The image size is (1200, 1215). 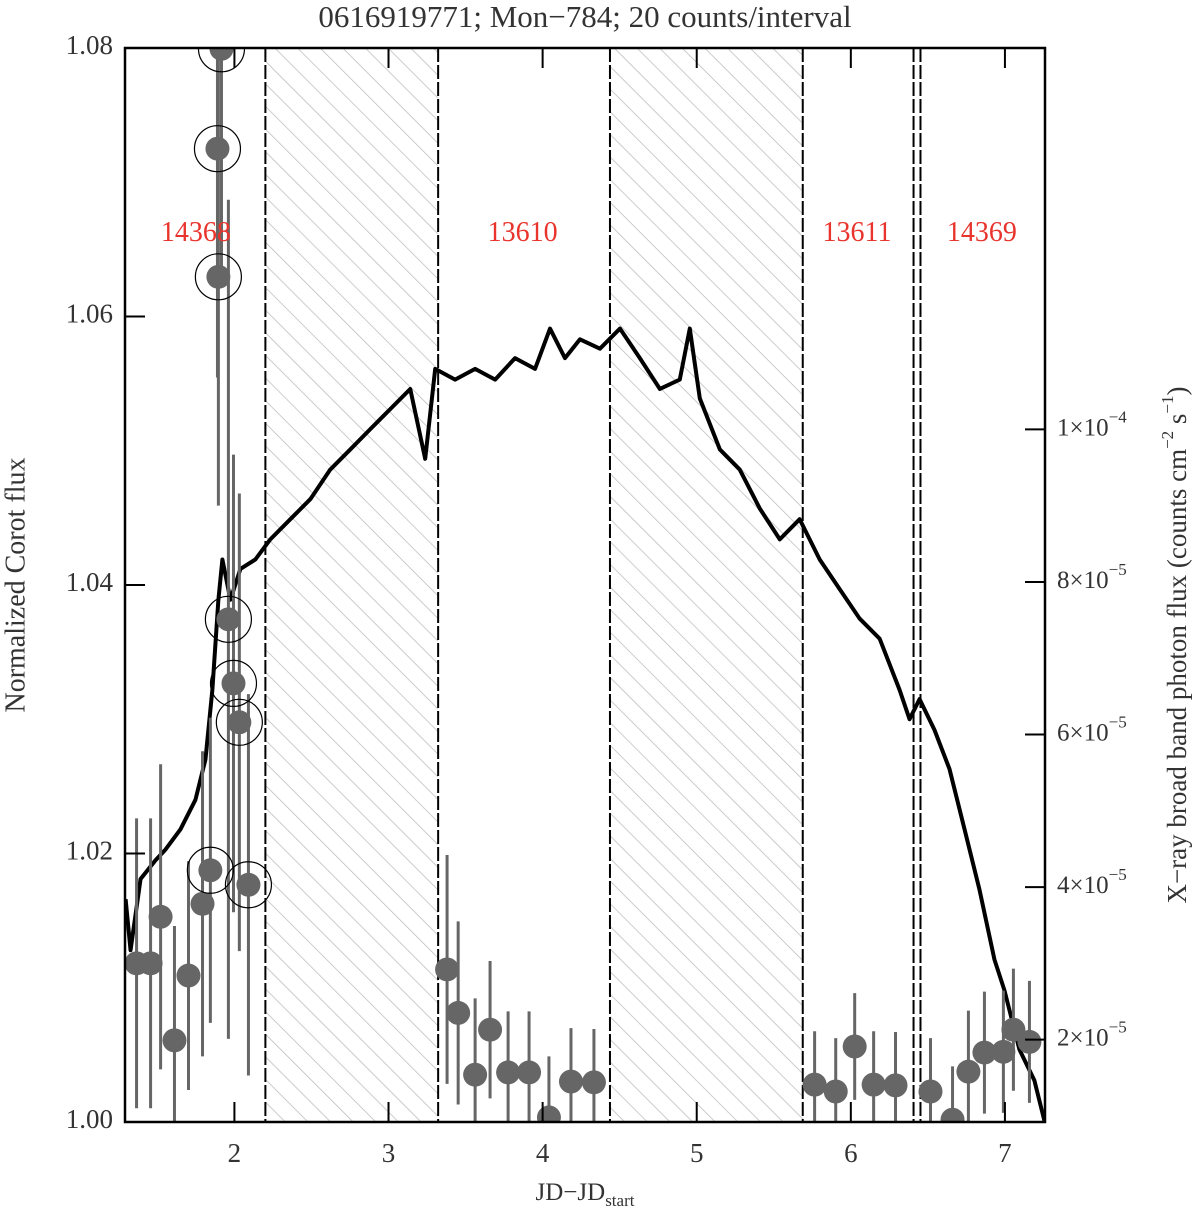 What do you see at coordinates (523, 232) in the screenshot?
I see `segment-label: 13610` at bounding box center [523, 232].